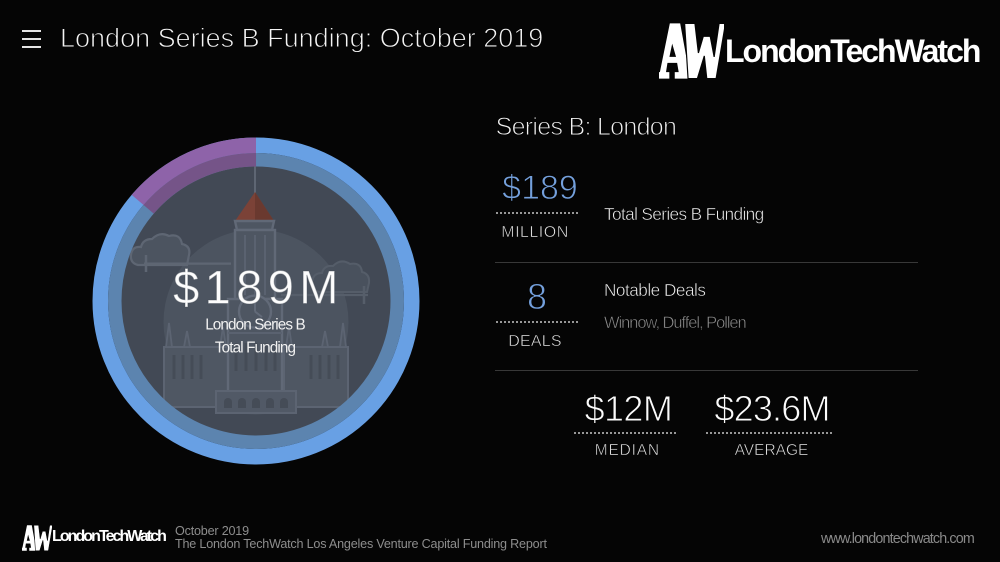 This screenshot has width=1000, height=562. Describe the element at coordinates (255, 348) in the screenshot. I see `svg-text: Total Funding` at that location.